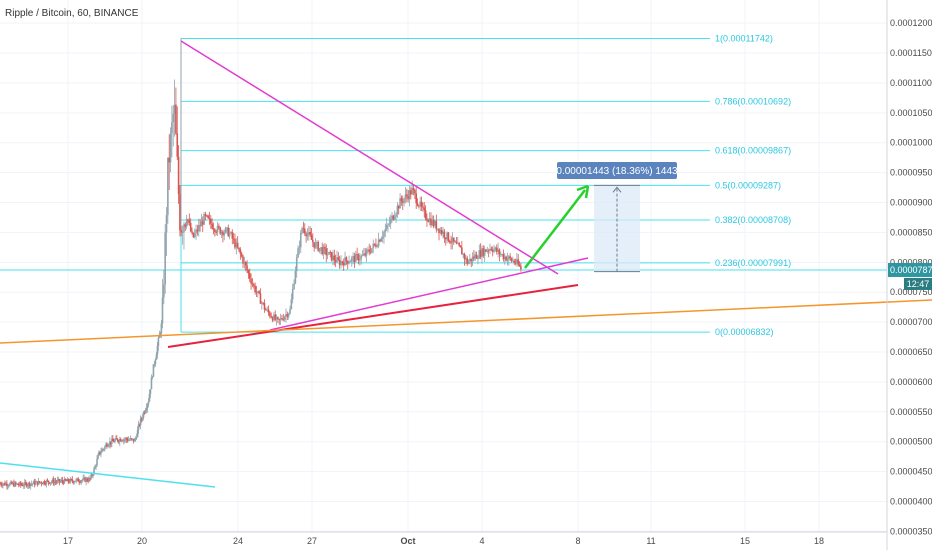 This screenshot has height=555, width=932. I want to click on time-axis: 17 20 24 27 Oct 4 8 11 15 18, so click(443, 538).